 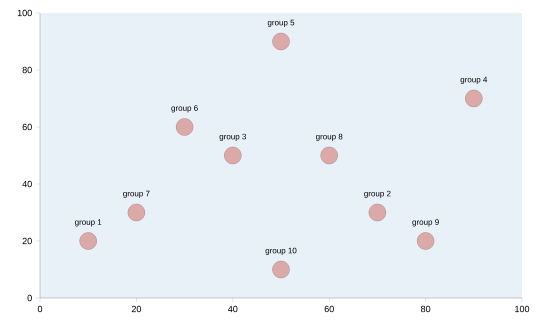 What do you see at coordinates (27, 241) in the screenshot?
I see `y-tick-label: 20` at bounding box center [27, 241].